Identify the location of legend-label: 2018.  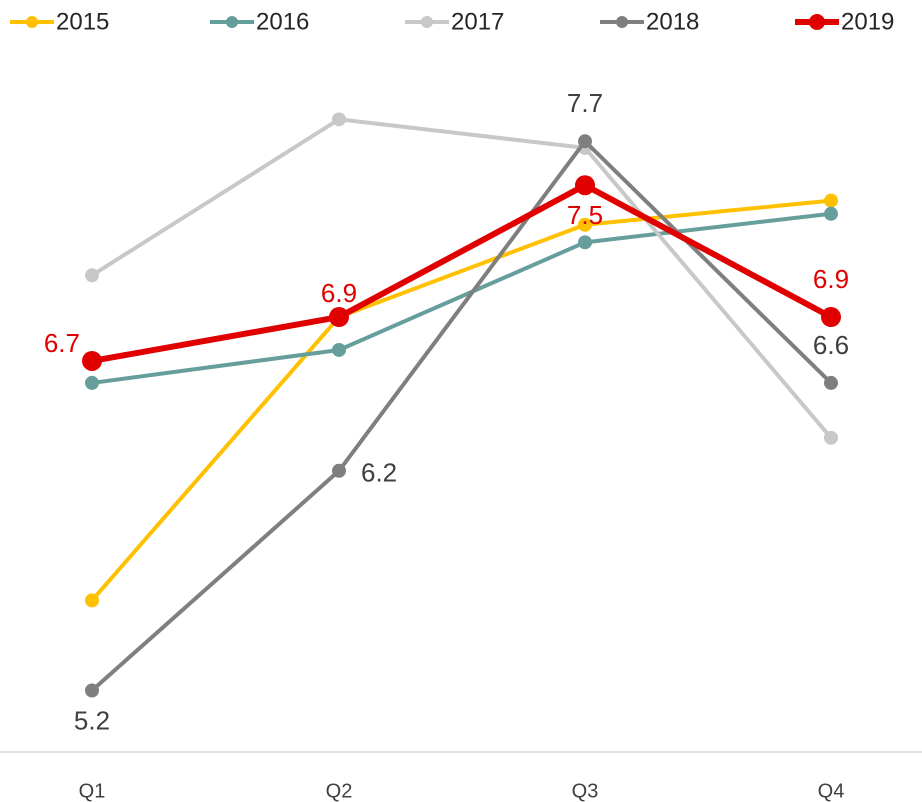
(672, 21).